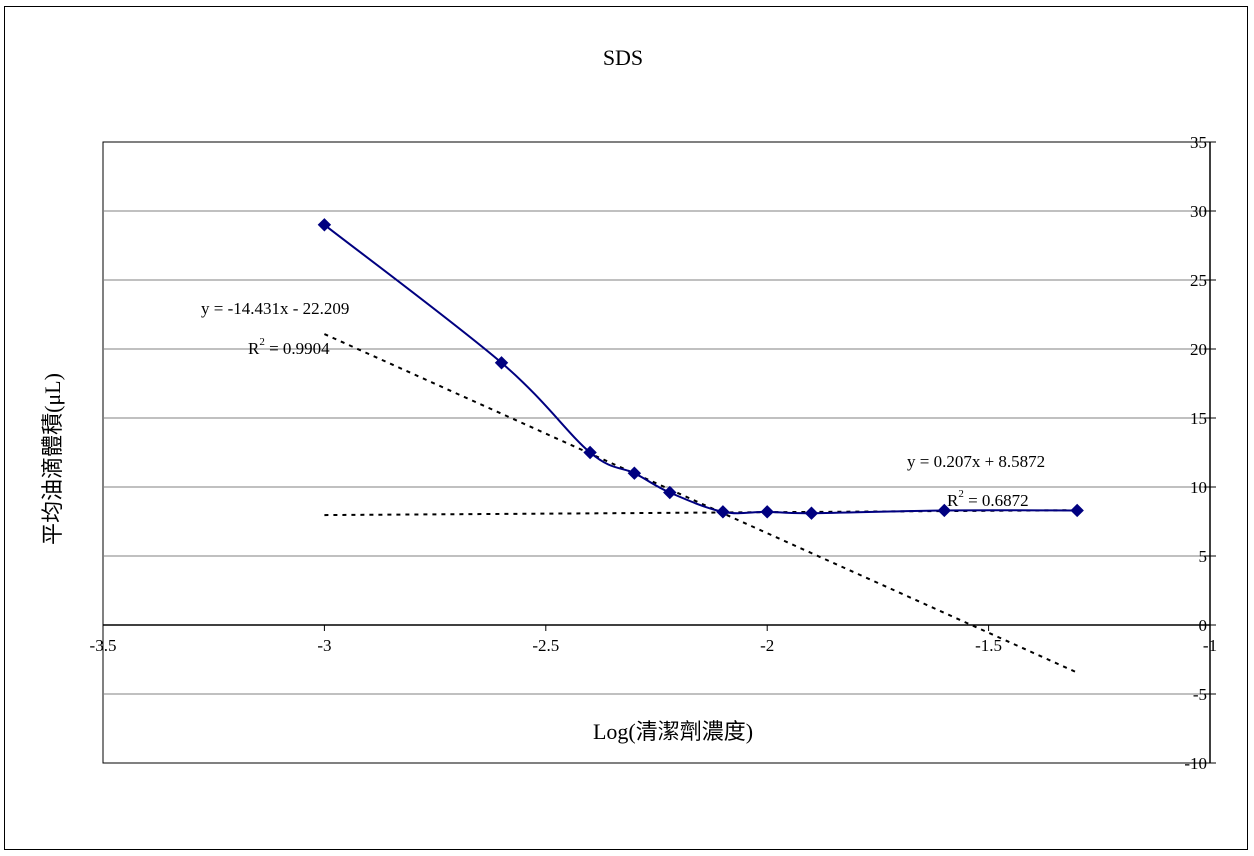 The height and width of the screenshot is (856, 1254). I want to click on trendline-2-r2-prefix: R, so click(953, 500).